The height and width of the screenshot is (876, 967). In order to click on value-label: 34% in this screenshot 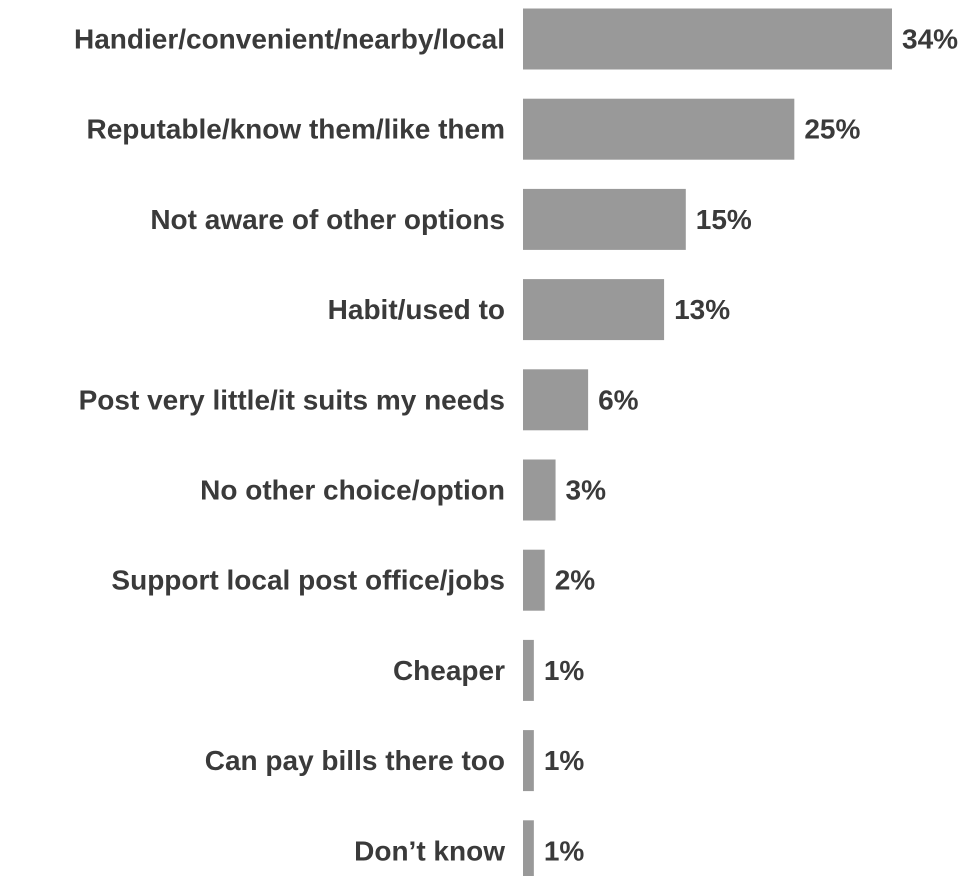, I will do `click(930, 39)`.